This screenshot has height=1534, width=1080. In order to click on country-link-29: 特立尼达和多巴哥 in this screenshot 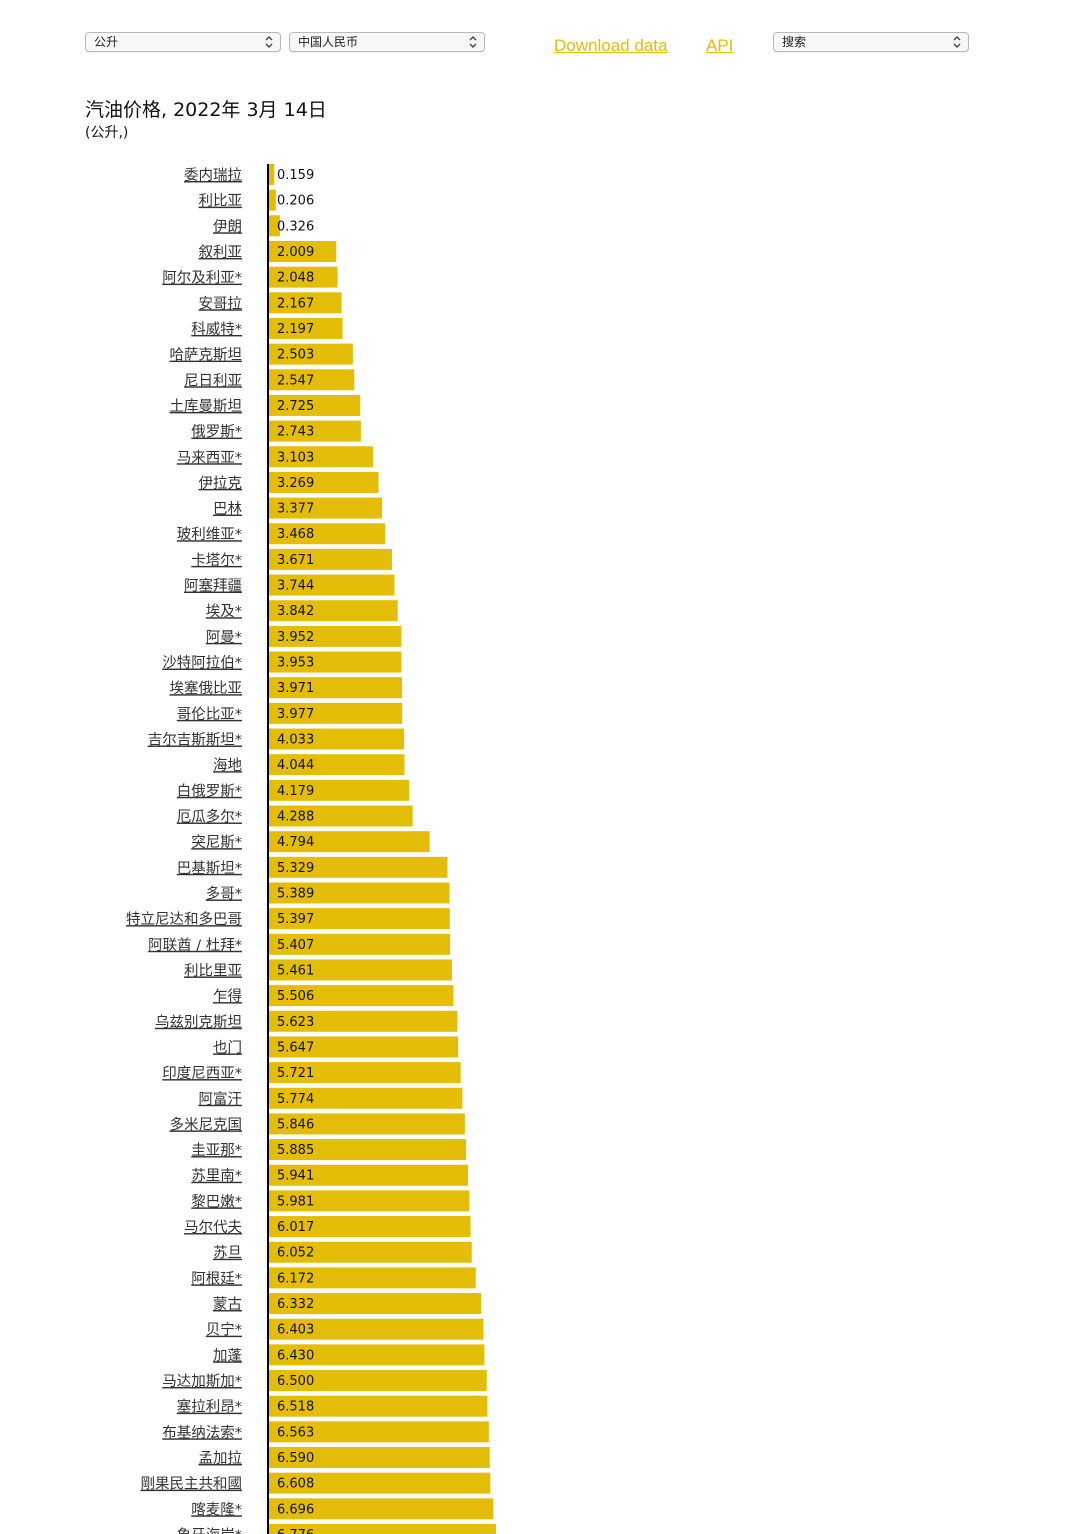, I will do `click(184, 919)`.